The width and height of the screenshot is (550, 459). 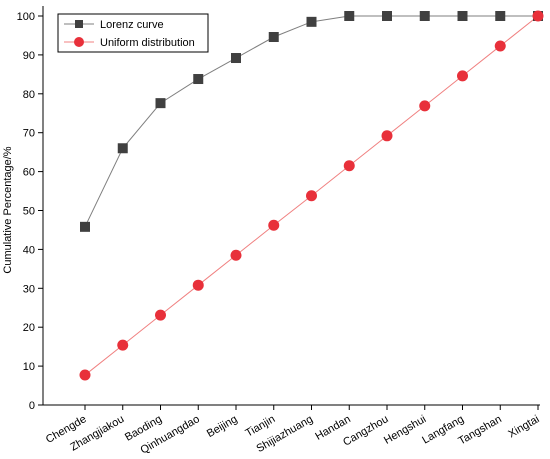 I want to click on data-point-uniform-distribution-shijiazhuang, so click(x=311, y=196).